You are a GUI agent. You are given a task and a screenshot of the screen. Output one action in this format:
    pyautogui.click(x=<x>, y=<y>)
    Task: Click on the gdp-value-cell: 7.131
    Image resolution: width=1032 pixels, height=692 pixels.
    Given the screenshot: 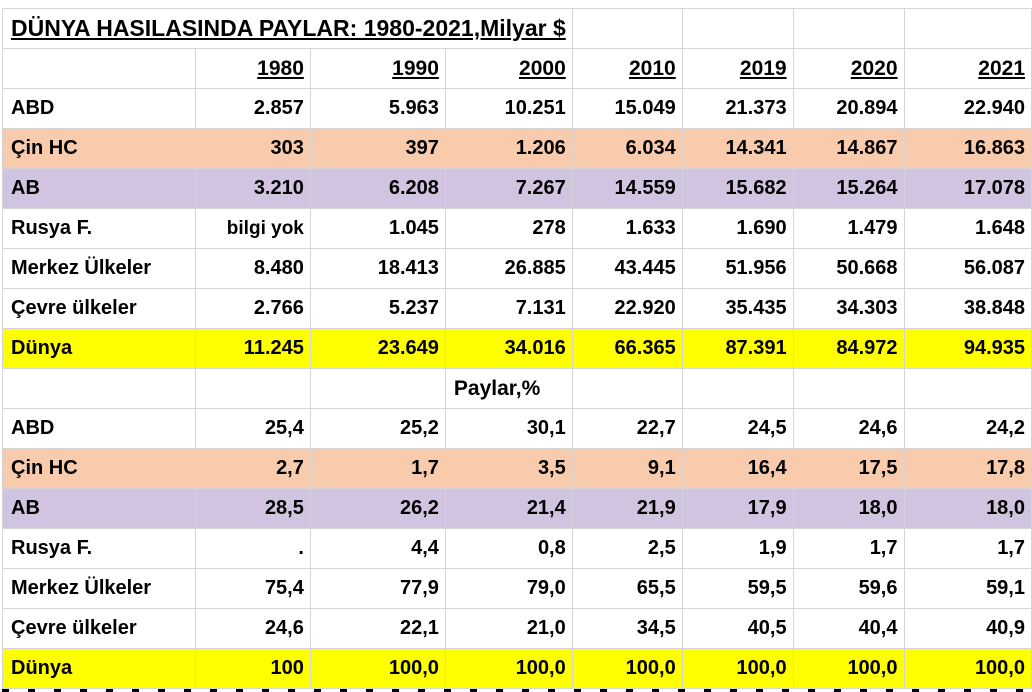 What is the action you would take?
    pyautogui.click(x=508, y=308)
    